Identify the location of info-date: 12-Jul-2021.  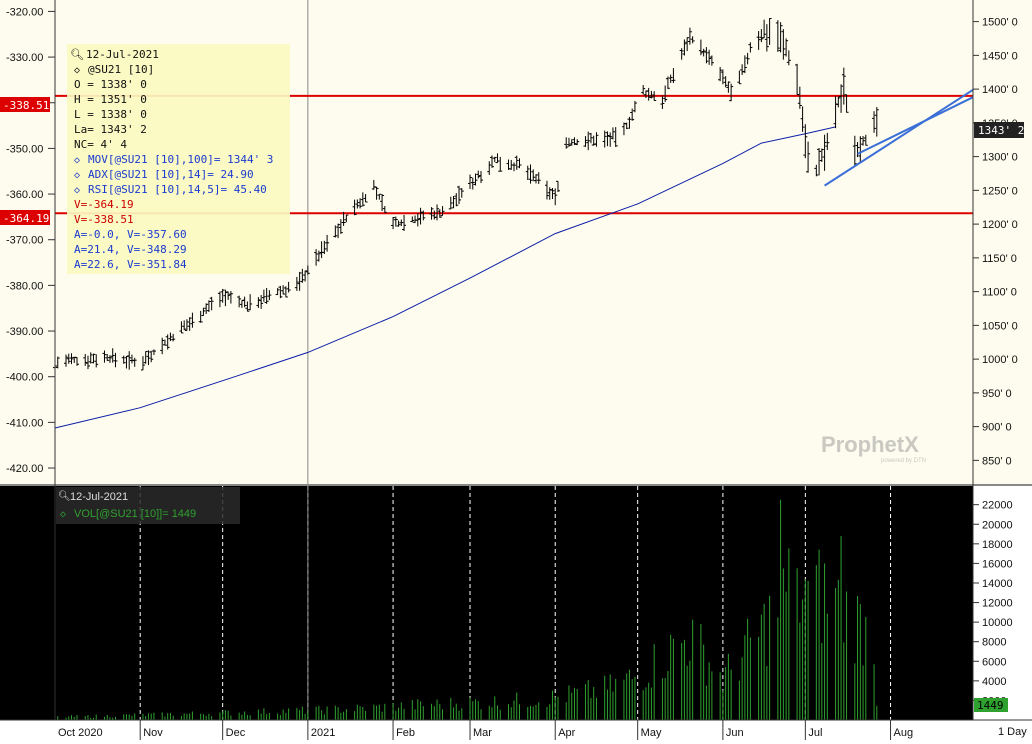
(122, 54).